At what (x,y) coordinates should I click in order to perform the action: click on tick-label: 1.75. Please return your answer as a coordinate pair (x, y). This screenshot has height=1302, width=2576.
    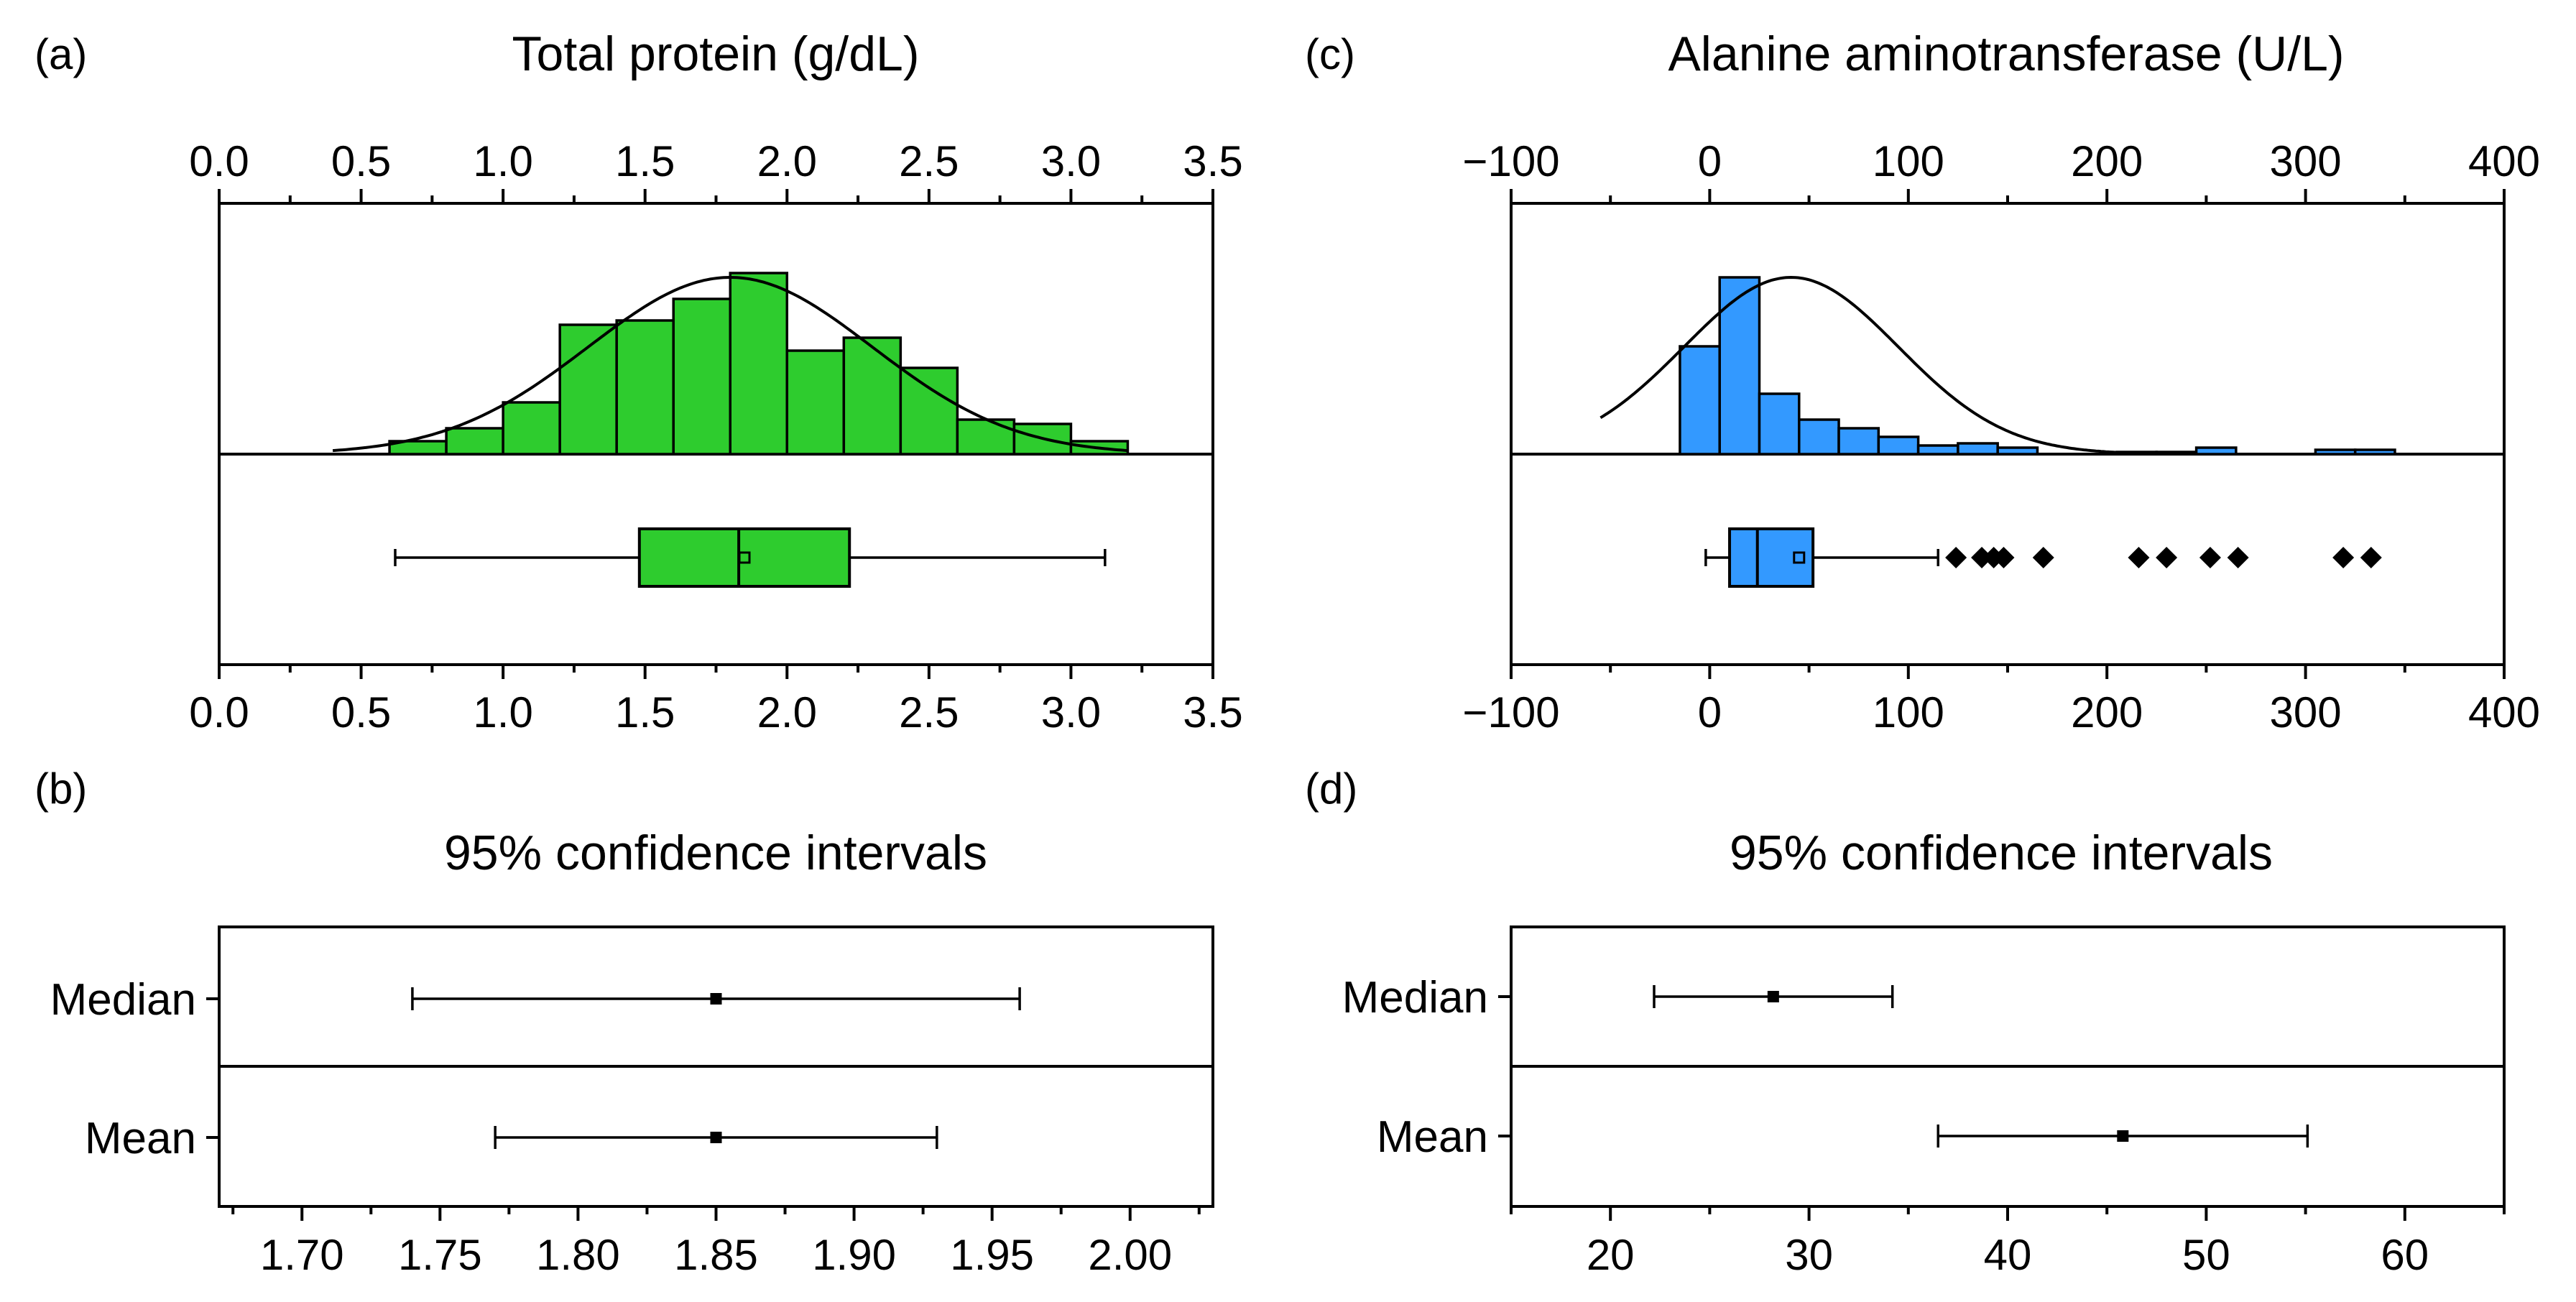
    Looking at the image, I should click on (440, 1255).